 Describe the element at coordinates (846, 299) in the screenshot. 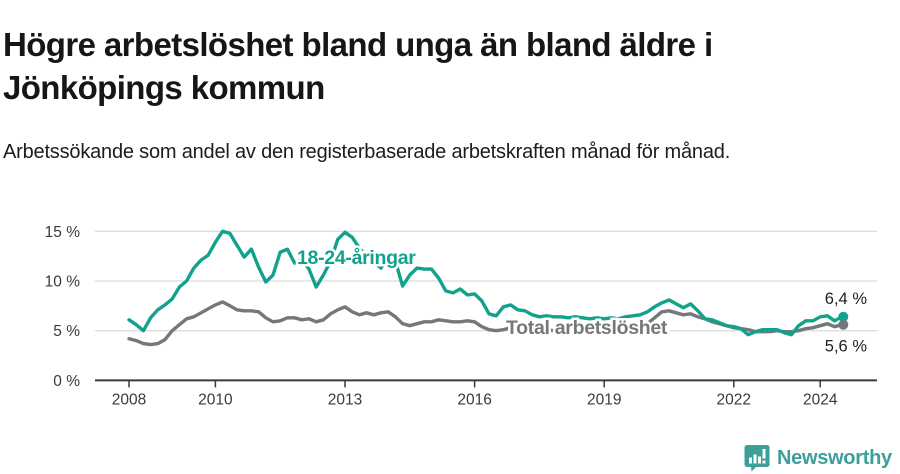

I see `end-value-label-18-24-aringar: 6,4 %` at that location.